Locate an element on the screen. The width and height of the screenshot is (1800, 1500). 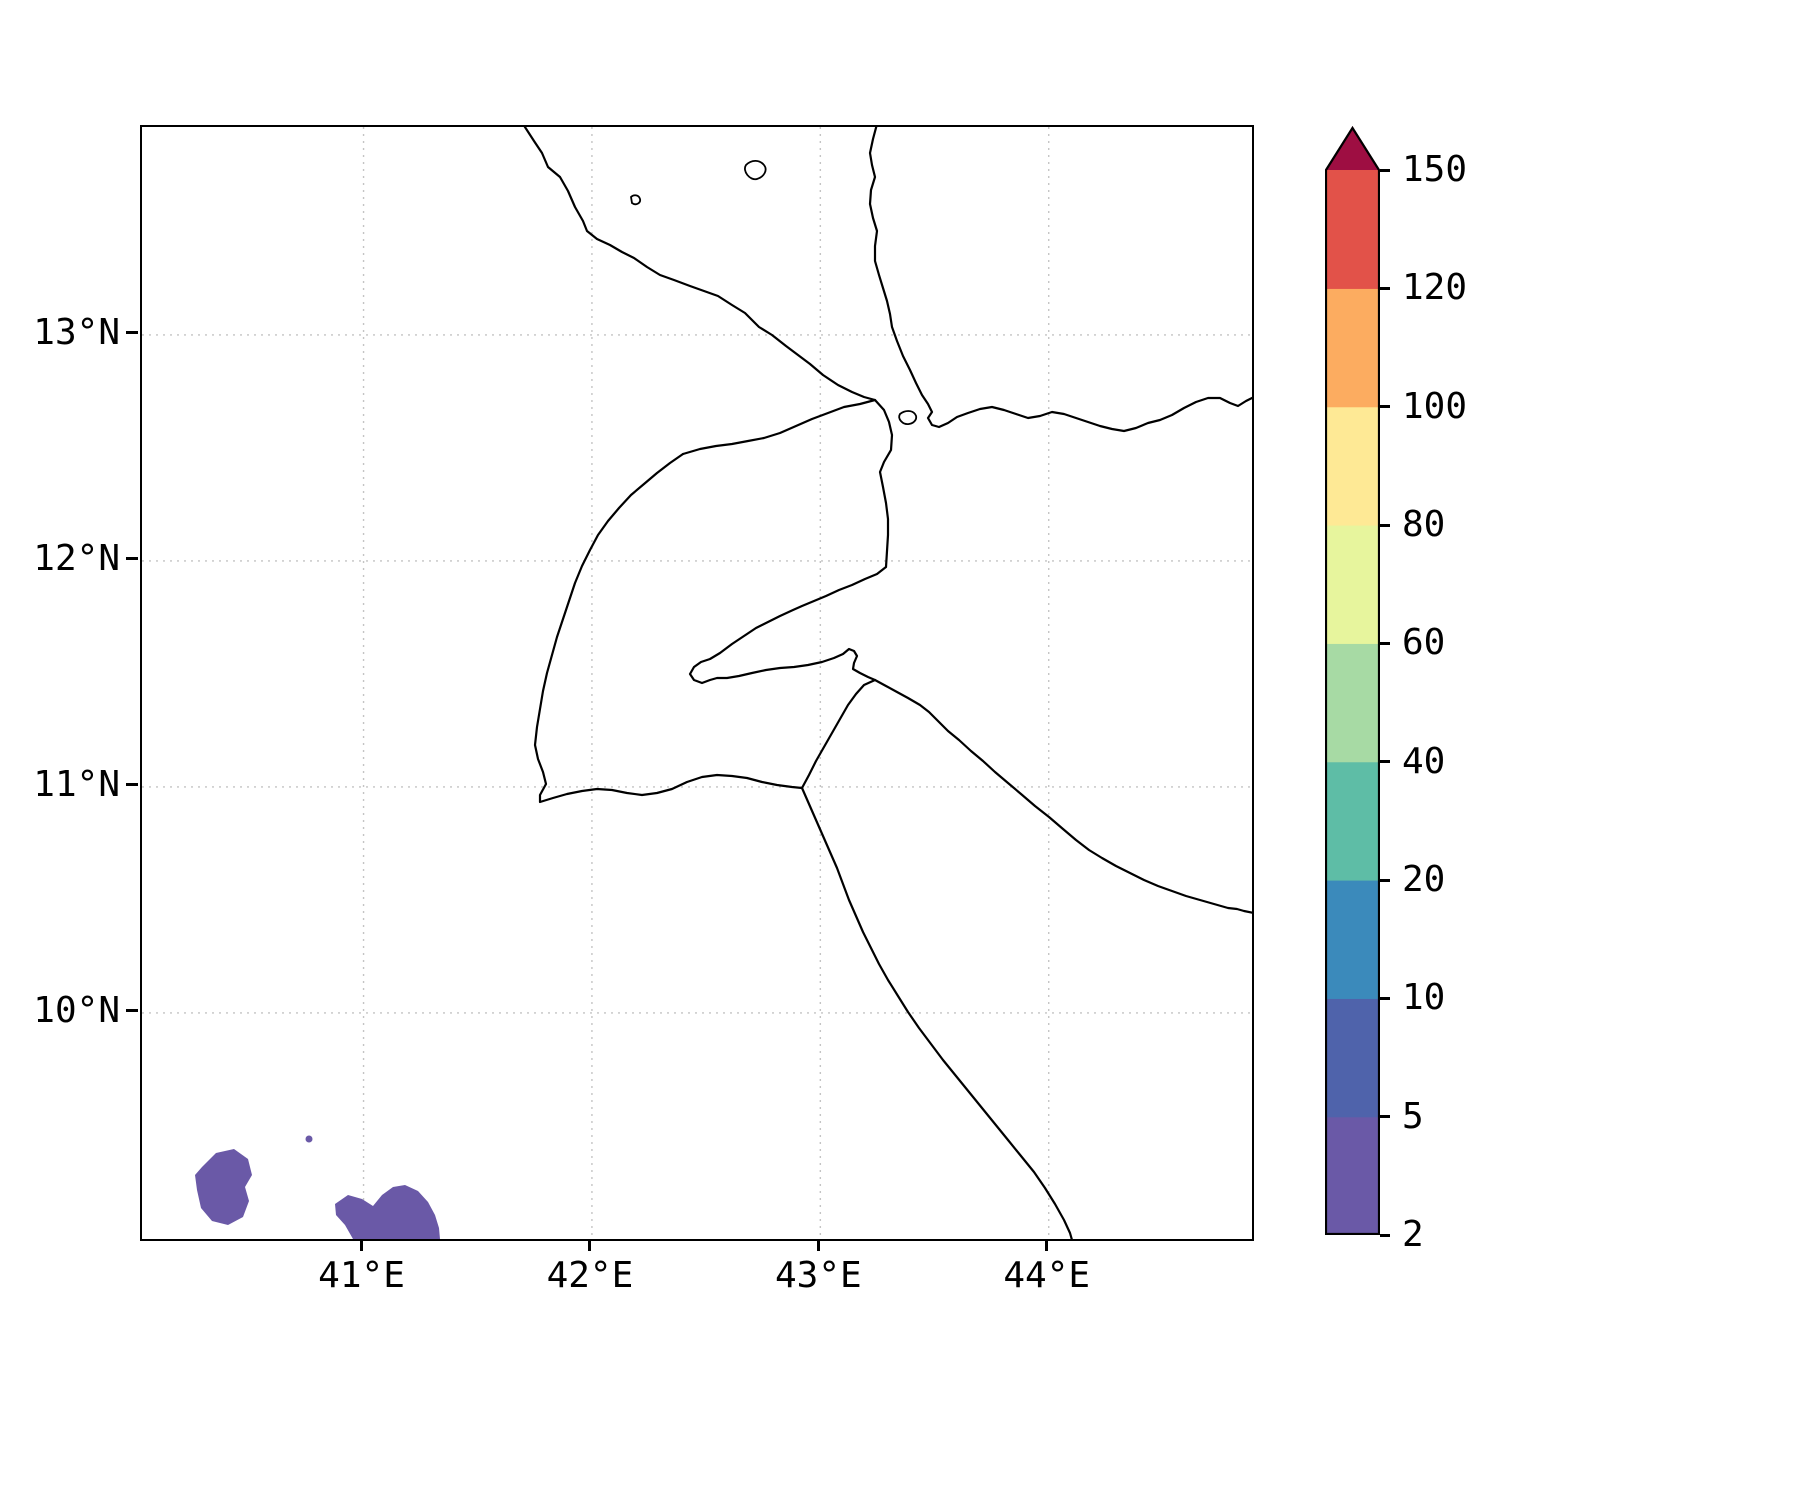
x-tick-label: 43°E is located at coordinates (818, 1275).